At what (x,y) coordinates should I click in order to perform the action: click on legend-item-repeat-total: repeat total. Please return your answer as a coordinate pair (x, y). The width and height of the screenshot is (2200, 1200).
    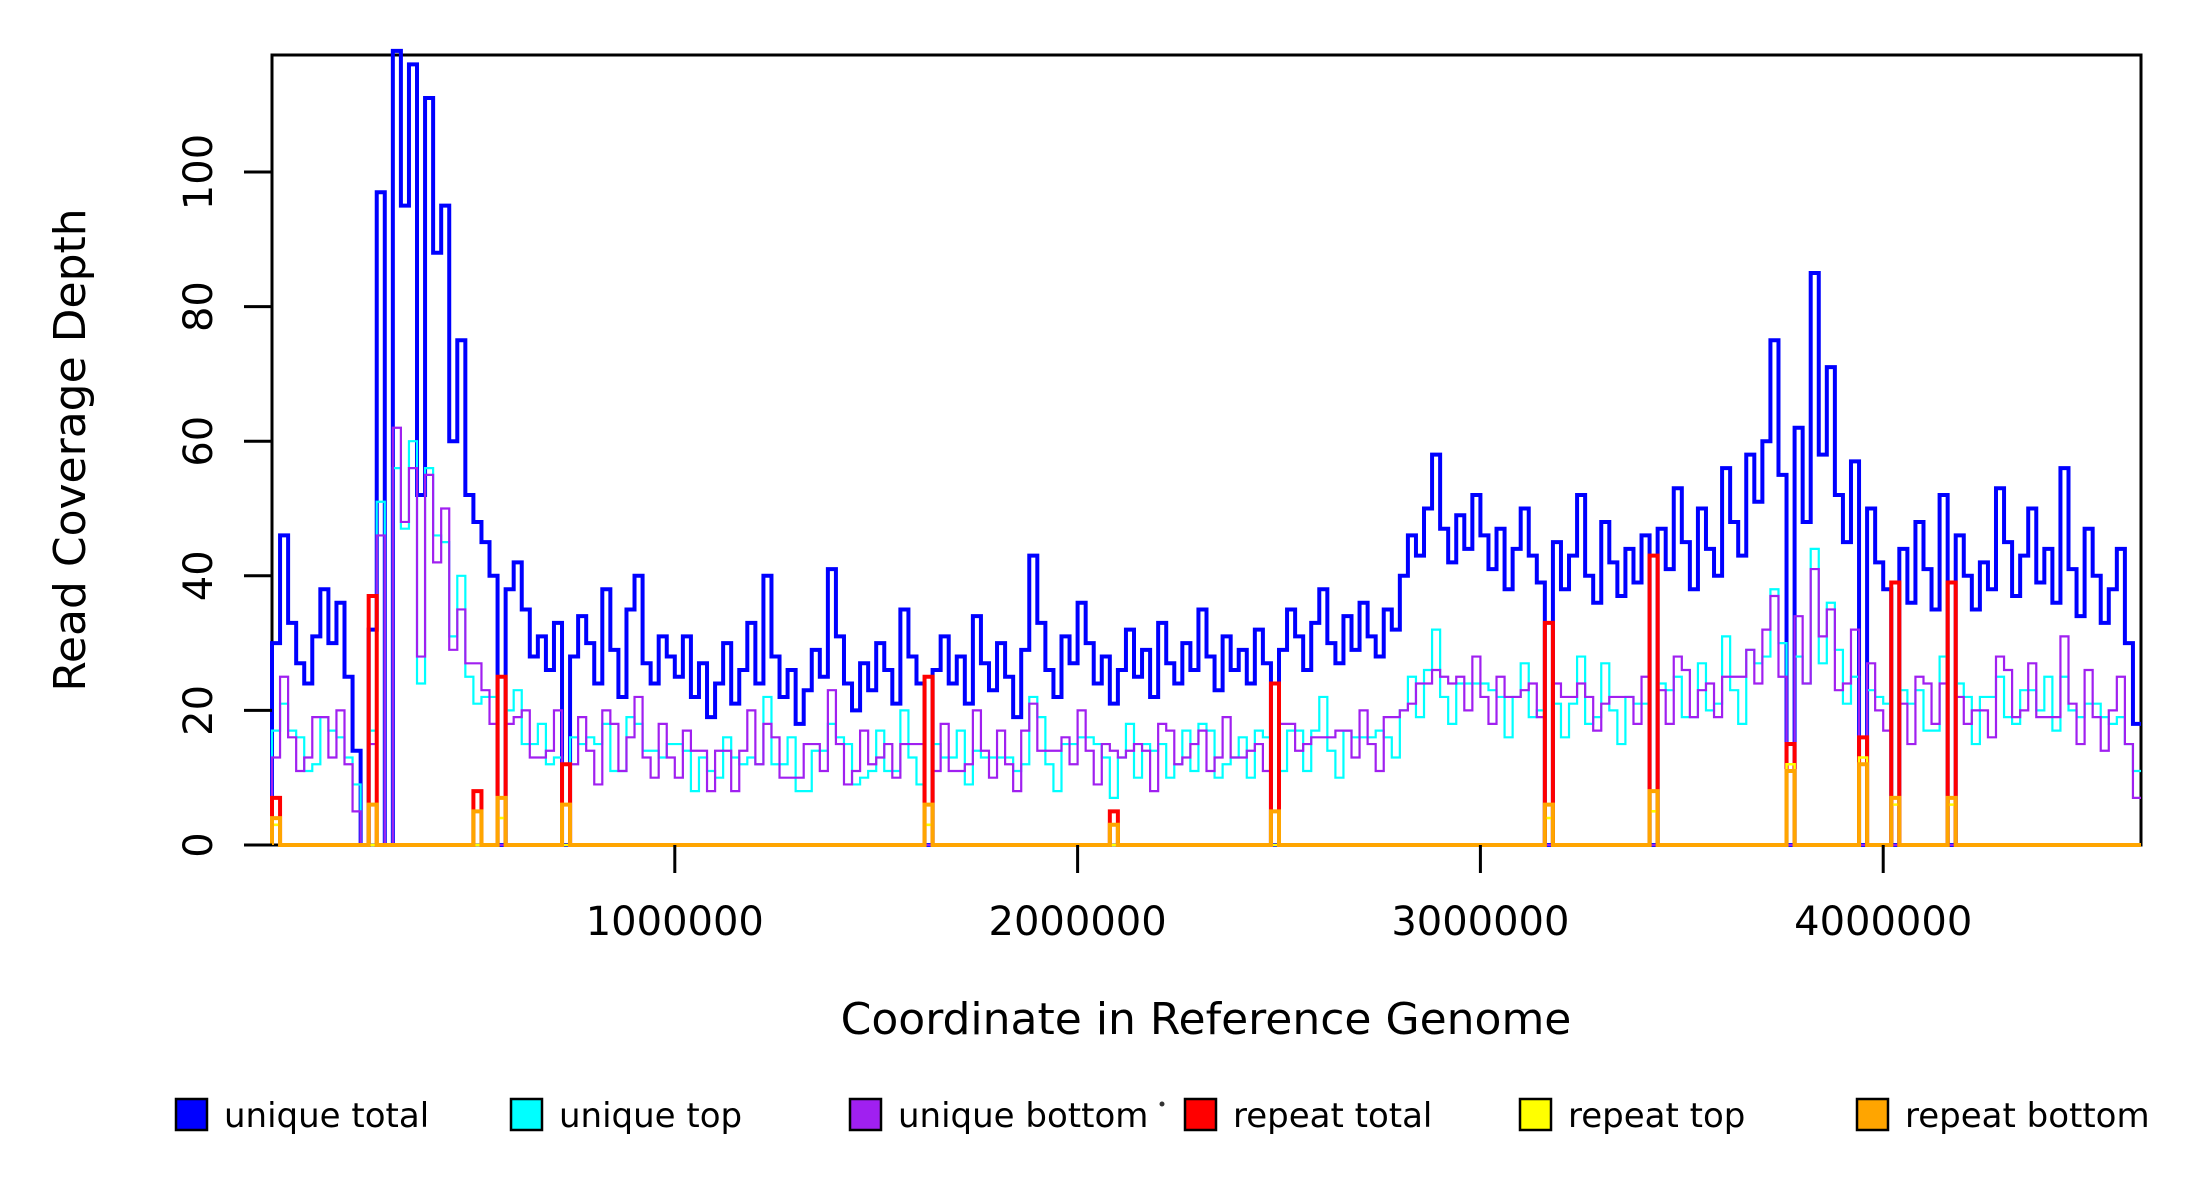
    Looking at the image, I should click on (1307, 1116).